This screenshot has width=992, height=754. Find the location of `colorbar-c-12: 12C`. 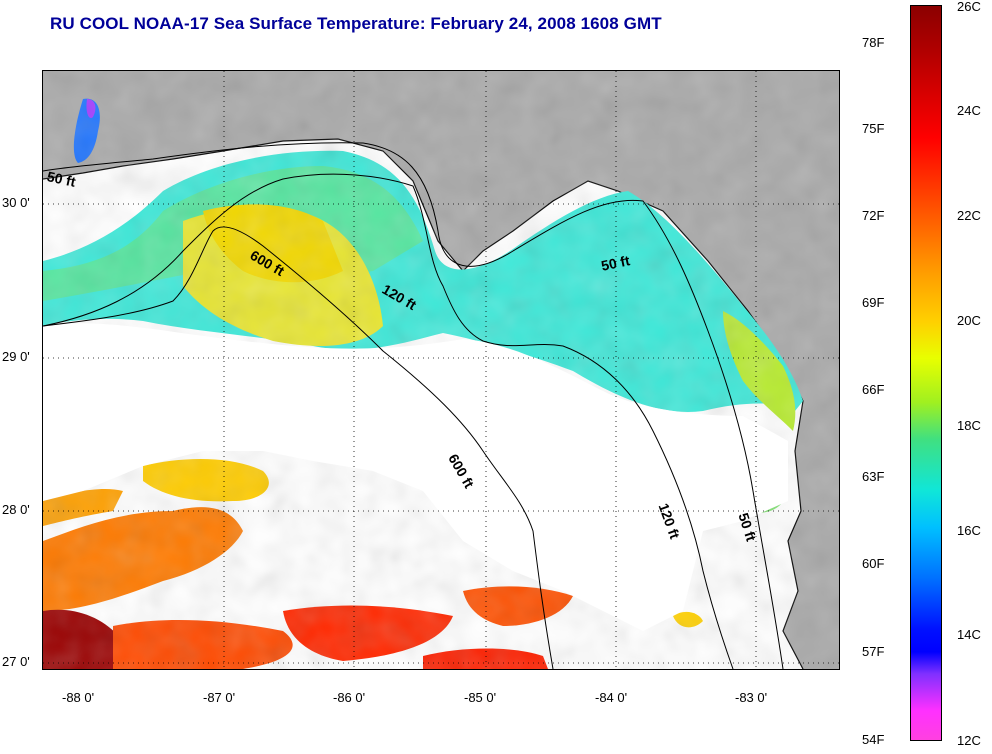

colorbar-c-12: 12C is located at coordinates (969, 740).